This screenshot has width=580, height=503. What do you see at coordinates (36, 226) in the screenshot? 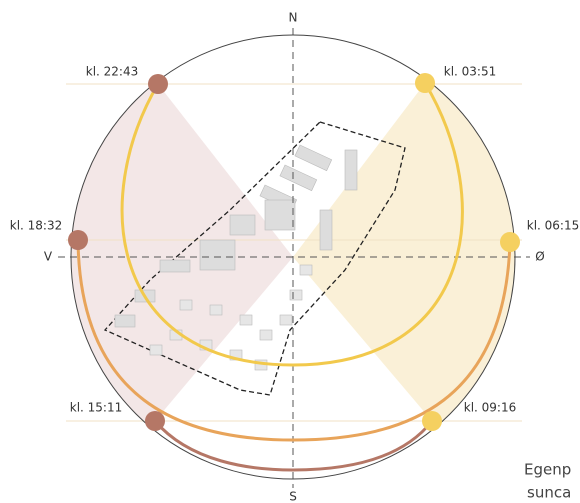
I see `time-label: kl. 18:32` at bounding box center [36, 226].